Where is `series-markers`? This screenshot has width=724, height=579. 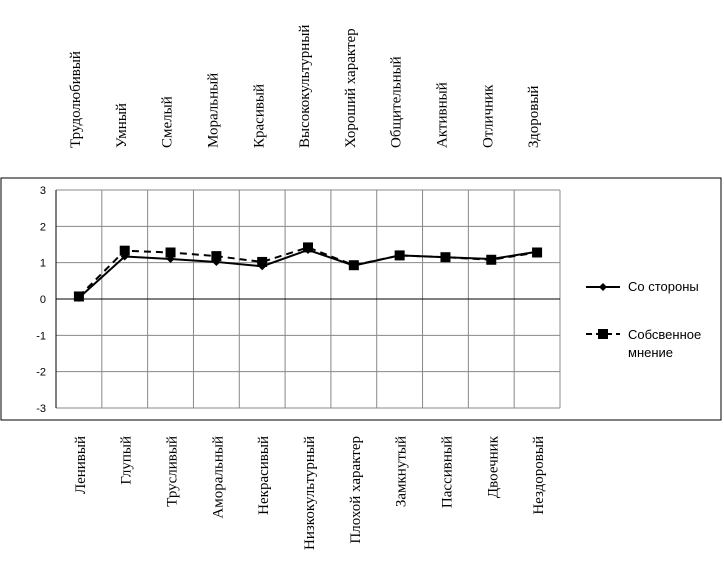 series-markers is located at coordinates (308, 272).